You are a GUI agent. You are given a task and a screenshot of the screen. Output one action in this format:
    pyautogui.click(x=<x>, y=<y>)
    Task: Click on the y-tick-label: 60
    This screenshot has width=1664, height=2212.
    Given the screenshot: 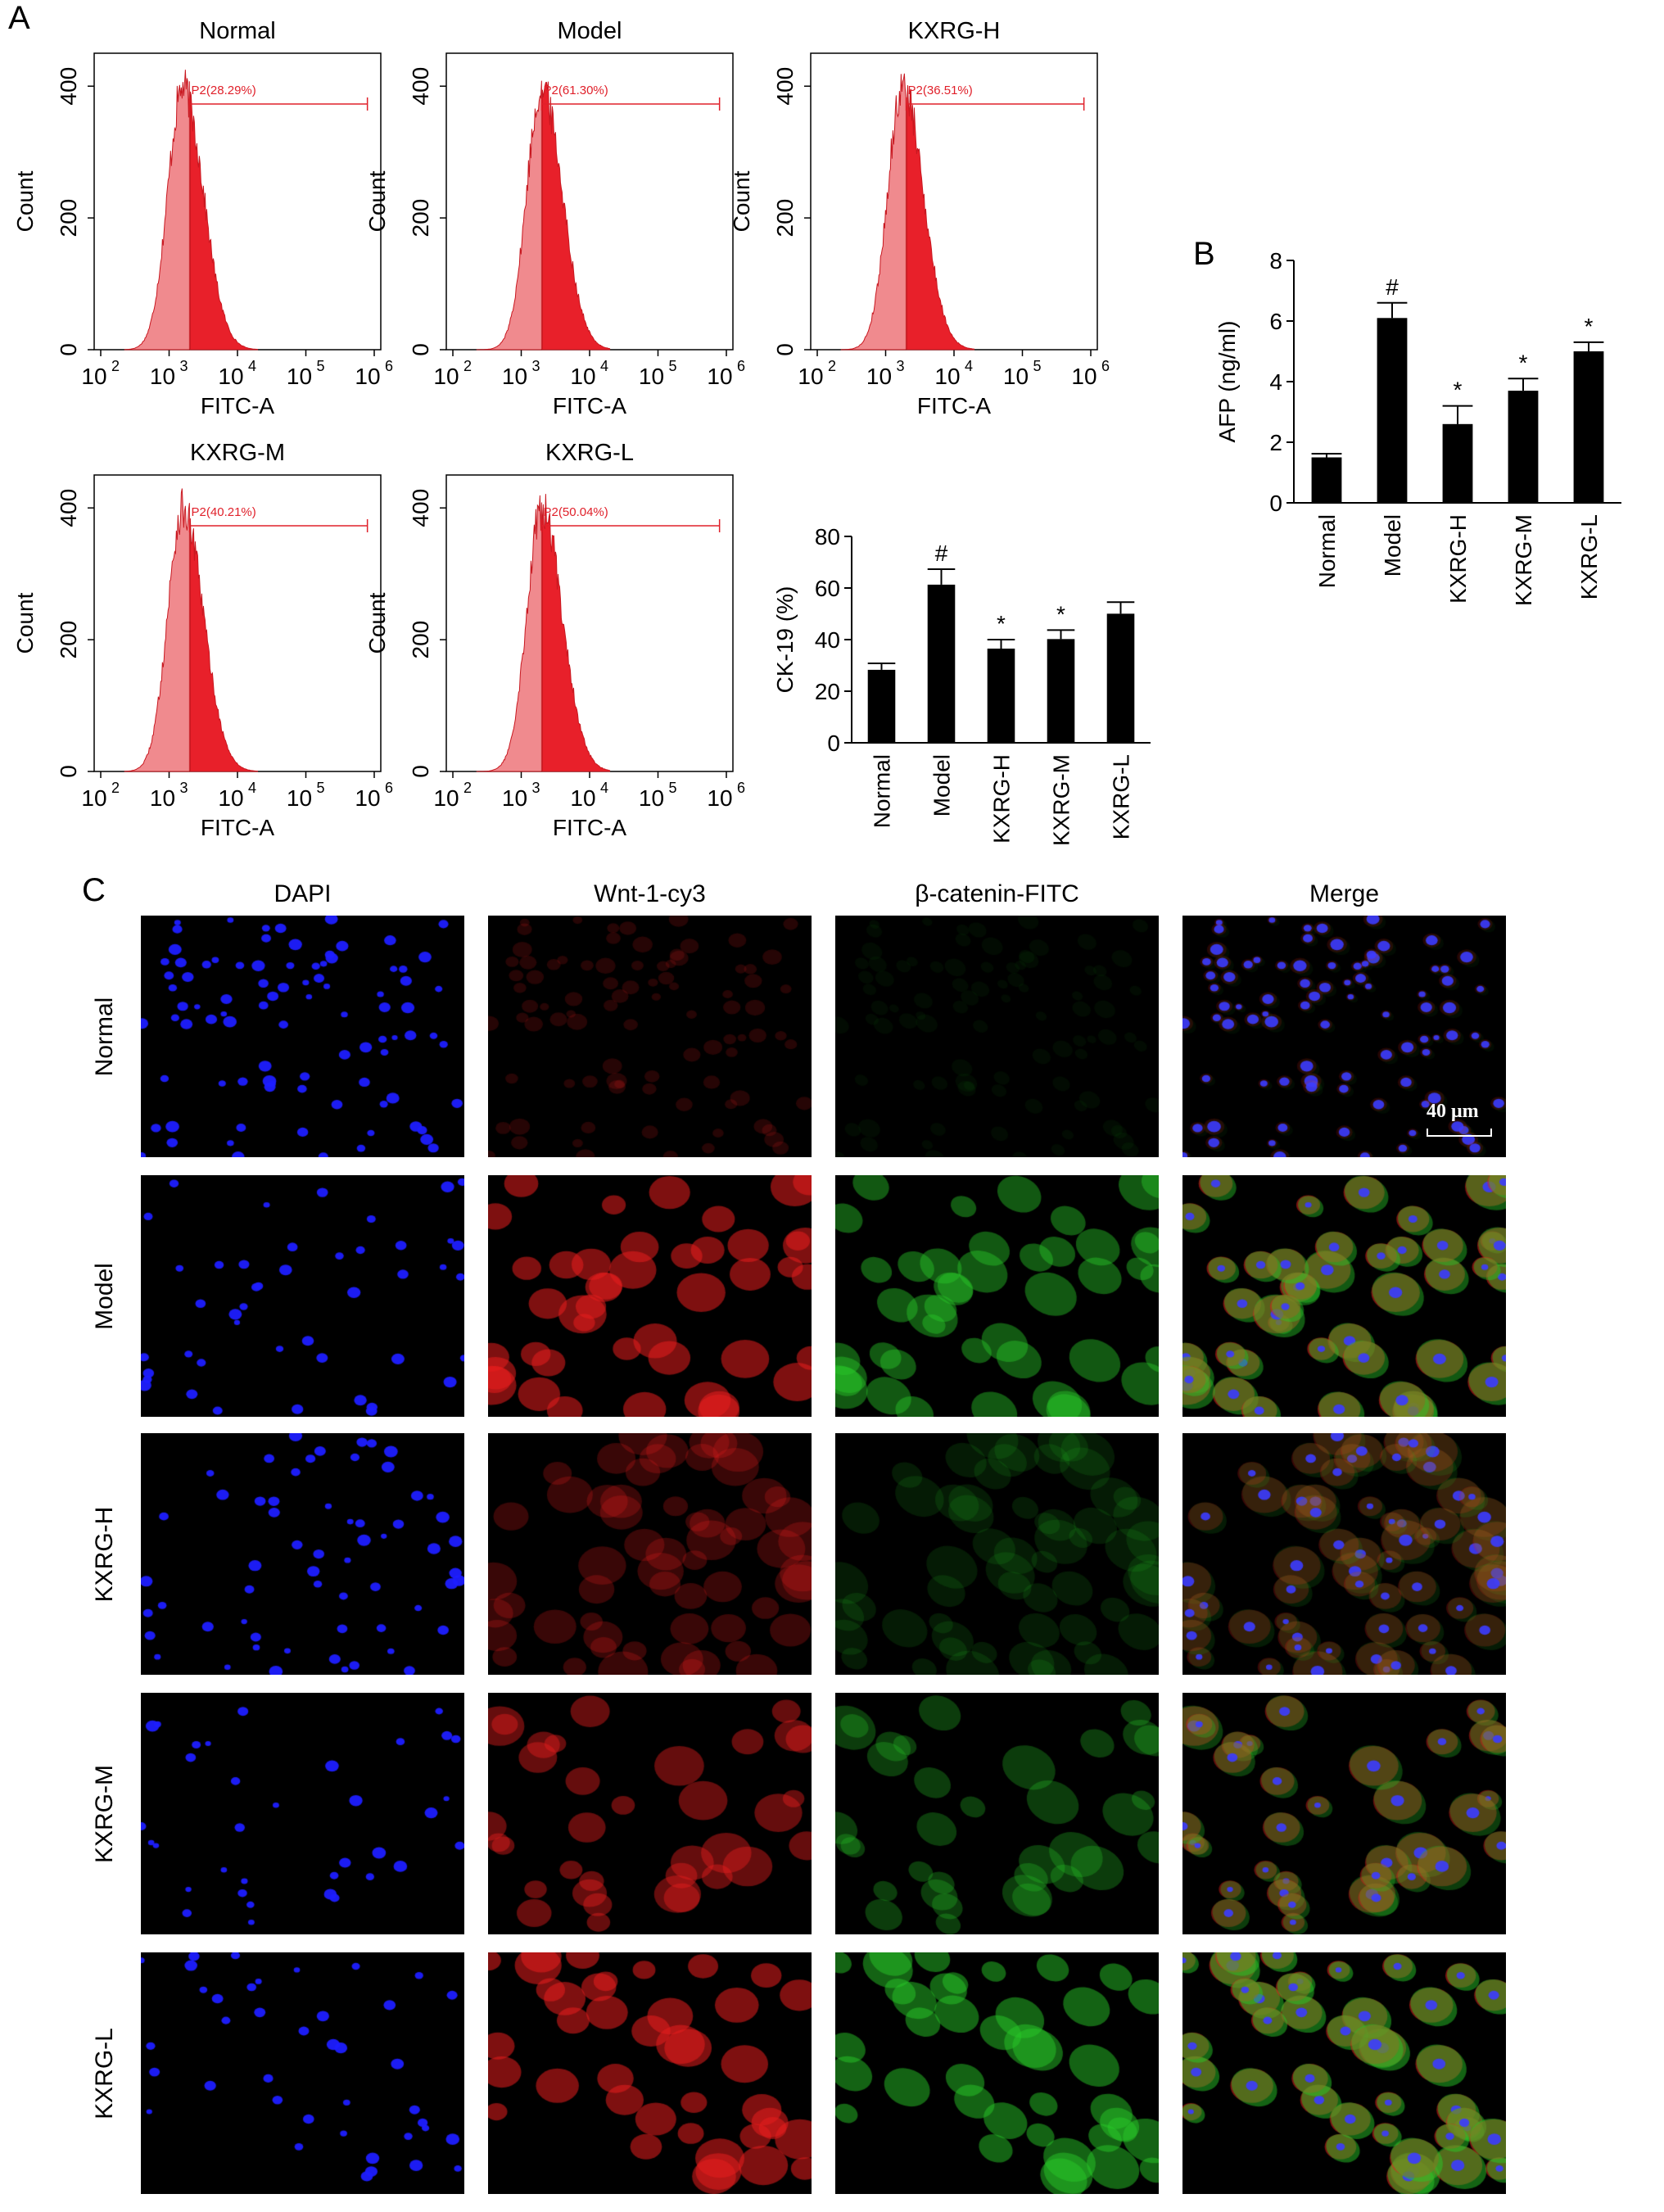 What is the action you would take?
    pyautogui.click(x=827, y=588)
    